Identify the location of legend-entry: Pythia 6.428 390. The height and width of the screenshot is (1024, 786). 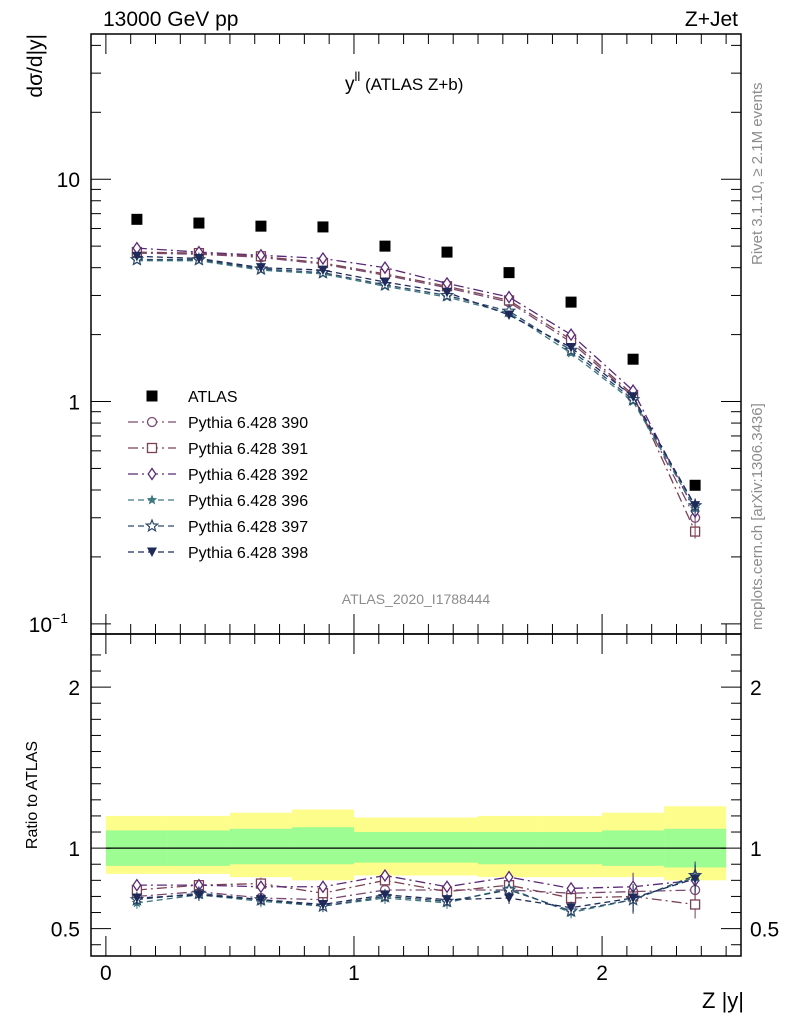
(218, 423).